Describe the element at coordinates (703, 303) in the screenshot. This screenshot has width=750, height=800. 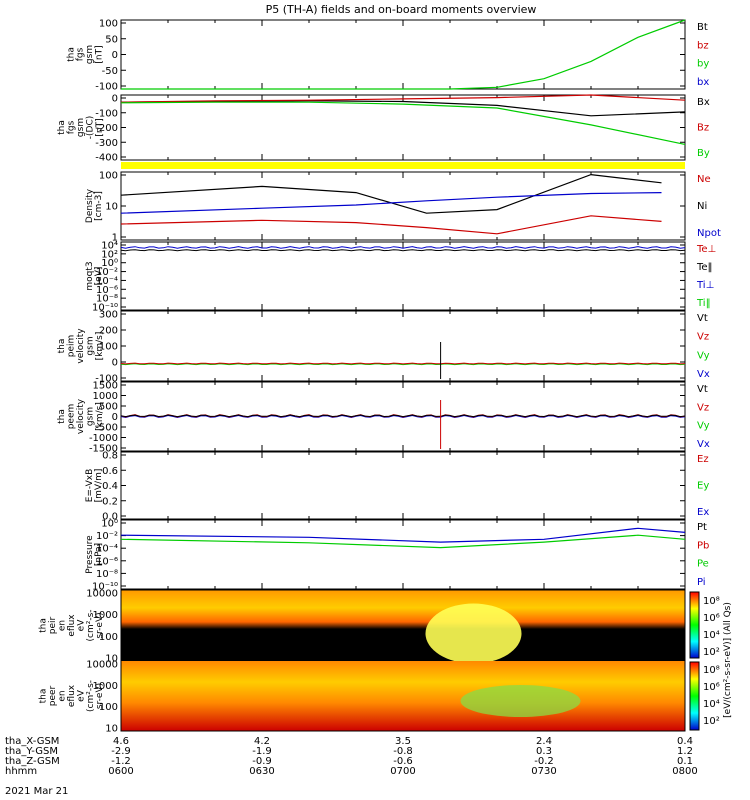
I see `legend-temperature-ti‖: Ti‖` at that location.